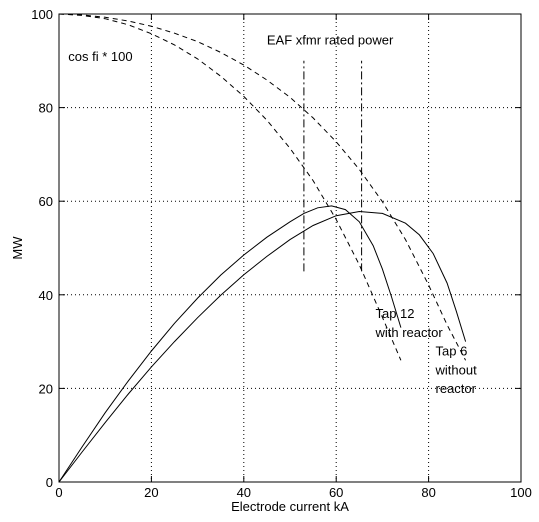 This screenshot has width=539, height=522. What do you see at coordinates (330, 39) in the screenshot?
I see `annotation-2: EAF xfmr rated power` at bounding box center [330, 39].